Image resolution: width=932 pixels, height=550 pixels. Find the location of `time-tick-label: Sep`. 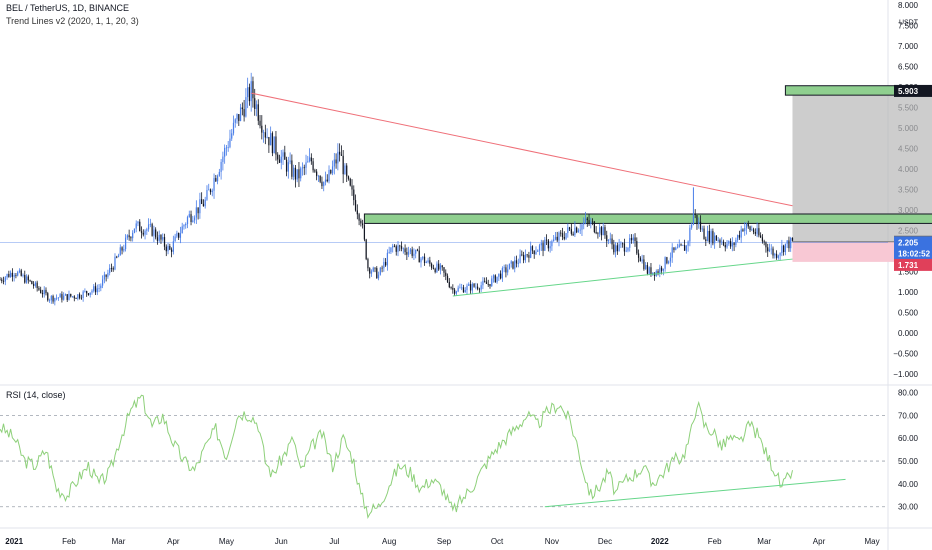

time-tick-label: Sep is located at coordinates (444, 541).